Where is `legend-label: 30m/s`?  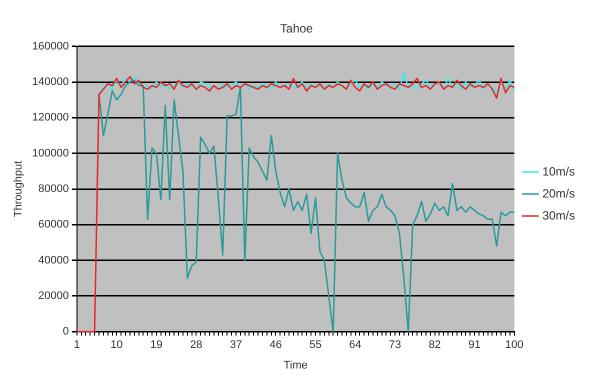 legend-label: 30m/s is located at coordinates (559, 215).